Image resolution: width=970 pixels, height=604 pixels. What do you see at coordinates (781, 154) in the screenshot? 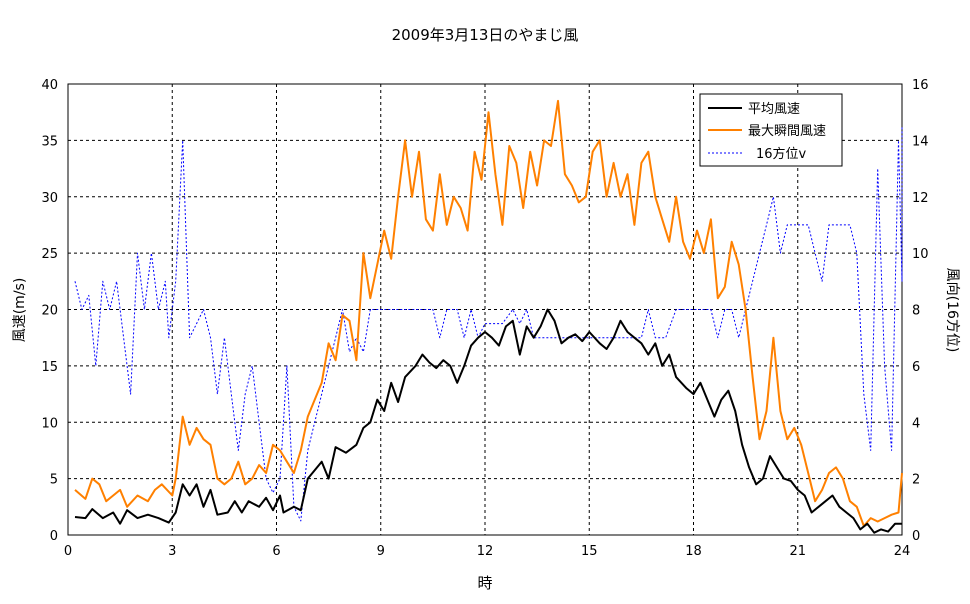
I see `legend-label-dir: 16方位v` at bounding box center [781, 154].